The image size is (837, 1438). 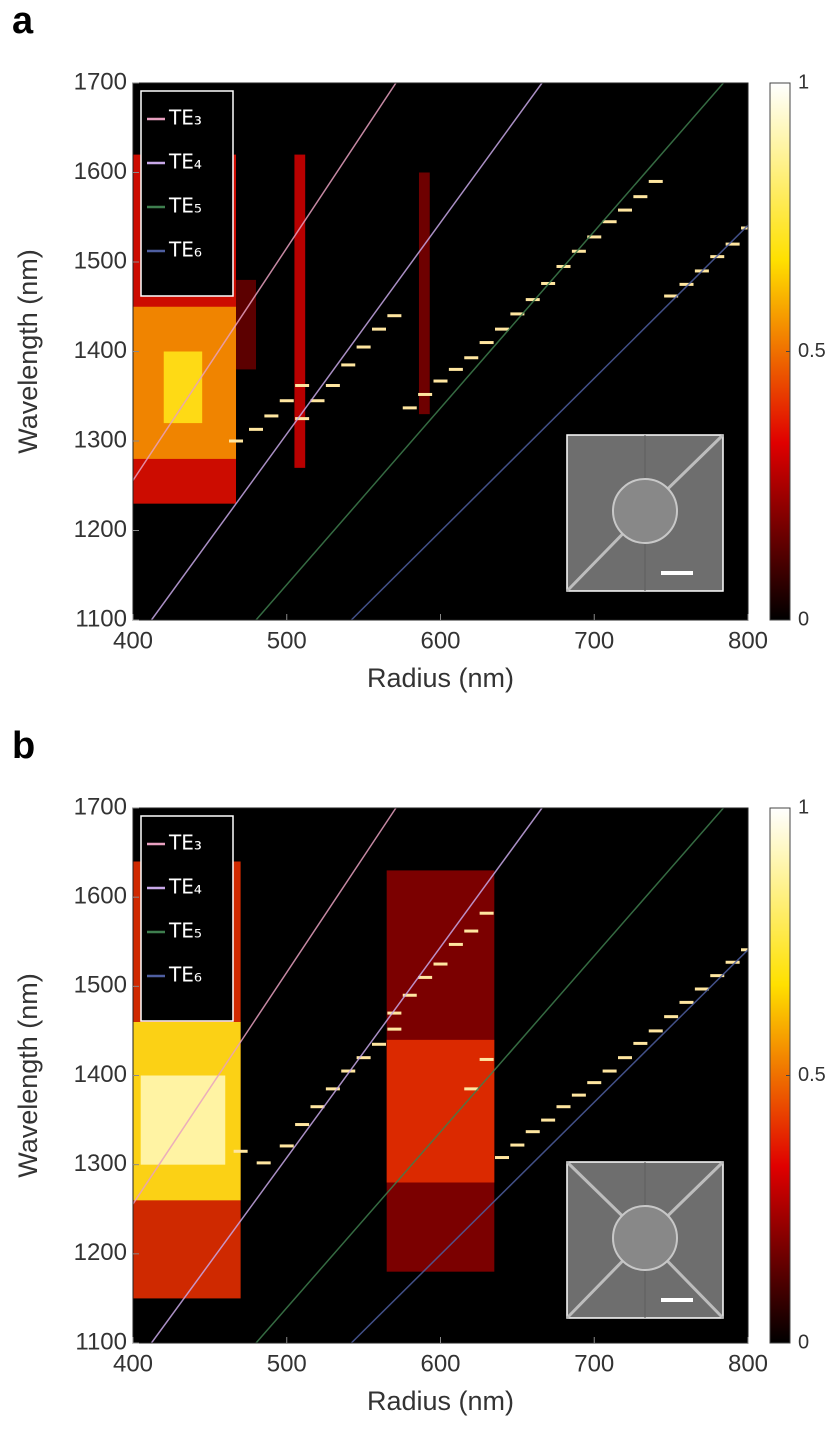 What do you see at coordinates (28, 351) in the screenshot?
I see `y-axis-label: Wavelength (nm)` at bounding box center [28, 351].